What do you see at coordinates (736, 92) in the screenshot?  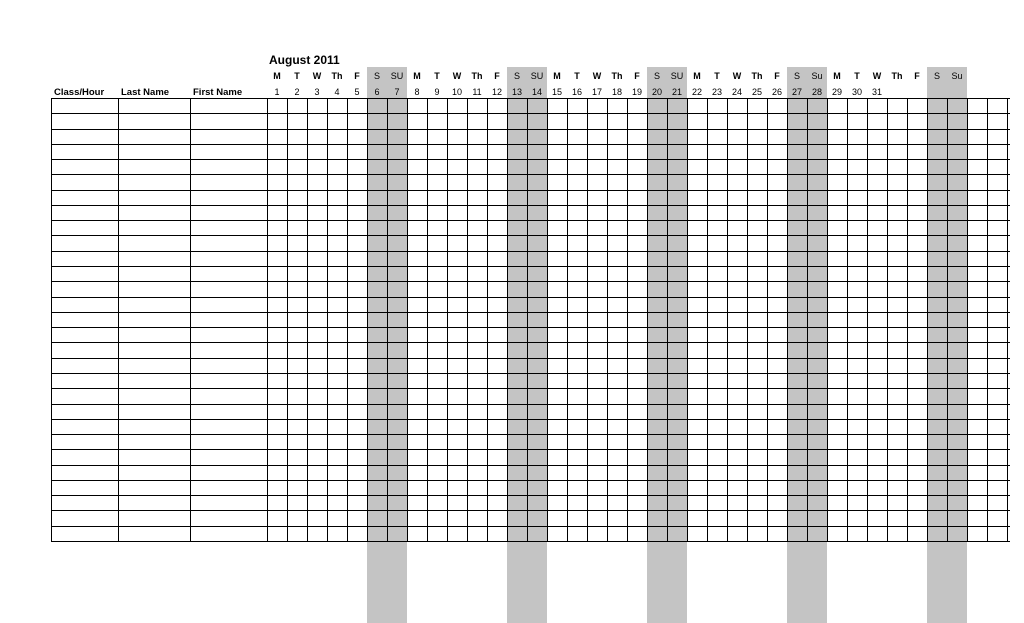 I see `day-number-label: 24` at bounding box center [736, 92].